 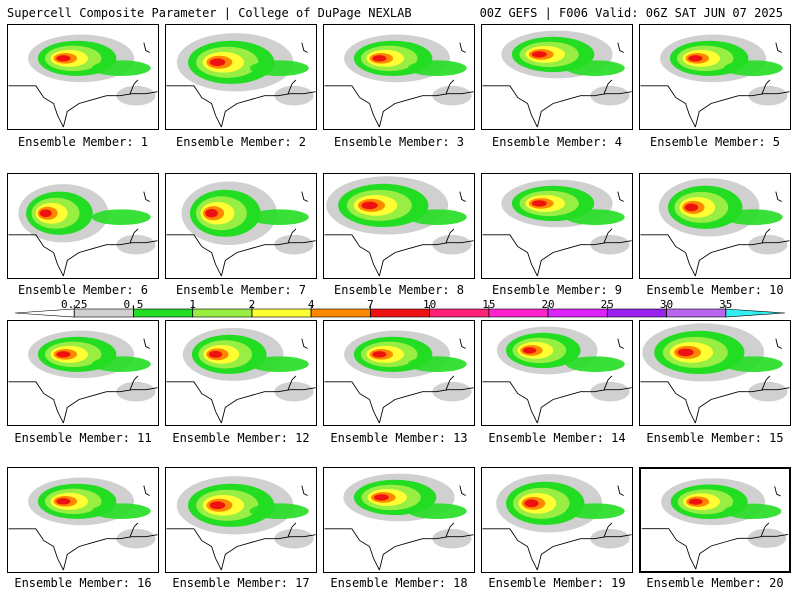 I want to click on member-caption-8: Ensemble Member: 8, so click(x=399, y=290).